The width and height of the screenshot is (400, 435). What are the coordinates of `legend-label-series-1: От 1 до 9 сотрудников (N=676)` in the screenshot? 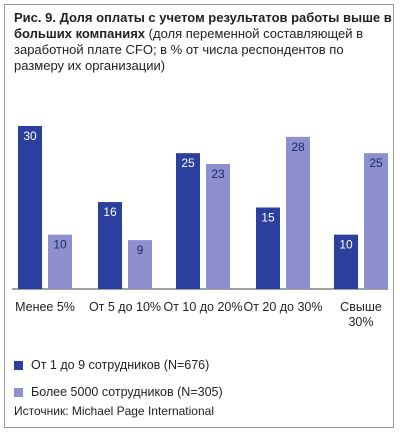 It's located at (120, 365).